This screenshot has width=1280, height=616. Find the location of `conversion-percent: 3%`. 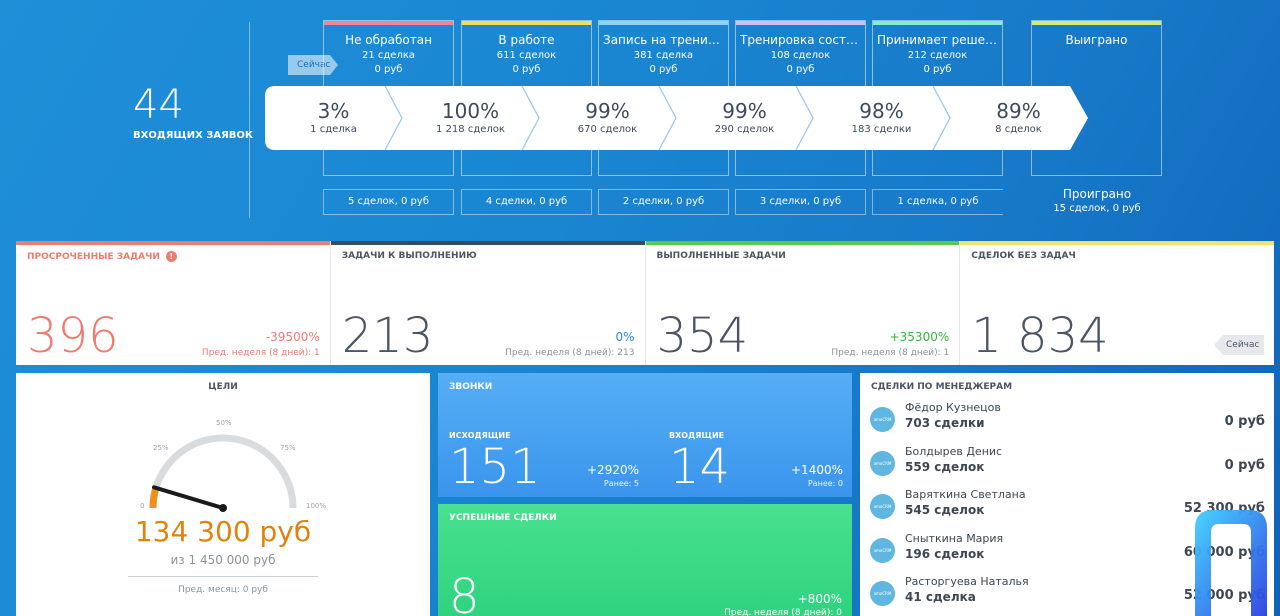

conversion-percent: 3% is located at coordinates (333, 111).